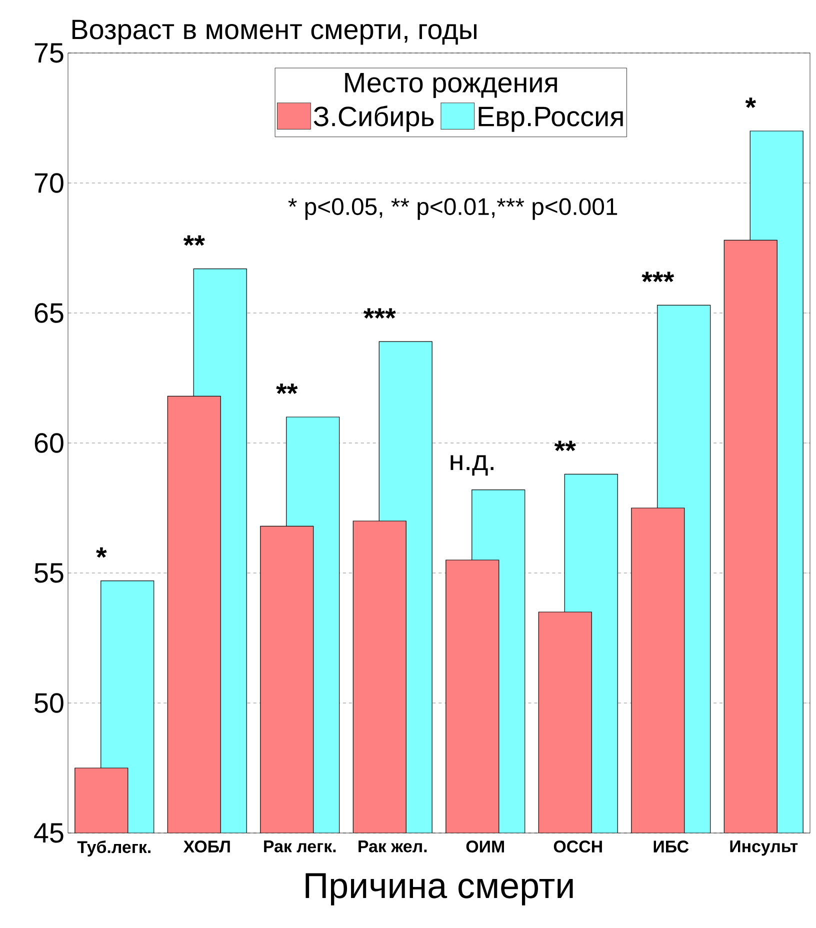 The image size is (816, 928). What do you see at coordinates (578, 846) in the screenshot?
I see `x-tick-label: ОССН` at bounding box center [578, 846].